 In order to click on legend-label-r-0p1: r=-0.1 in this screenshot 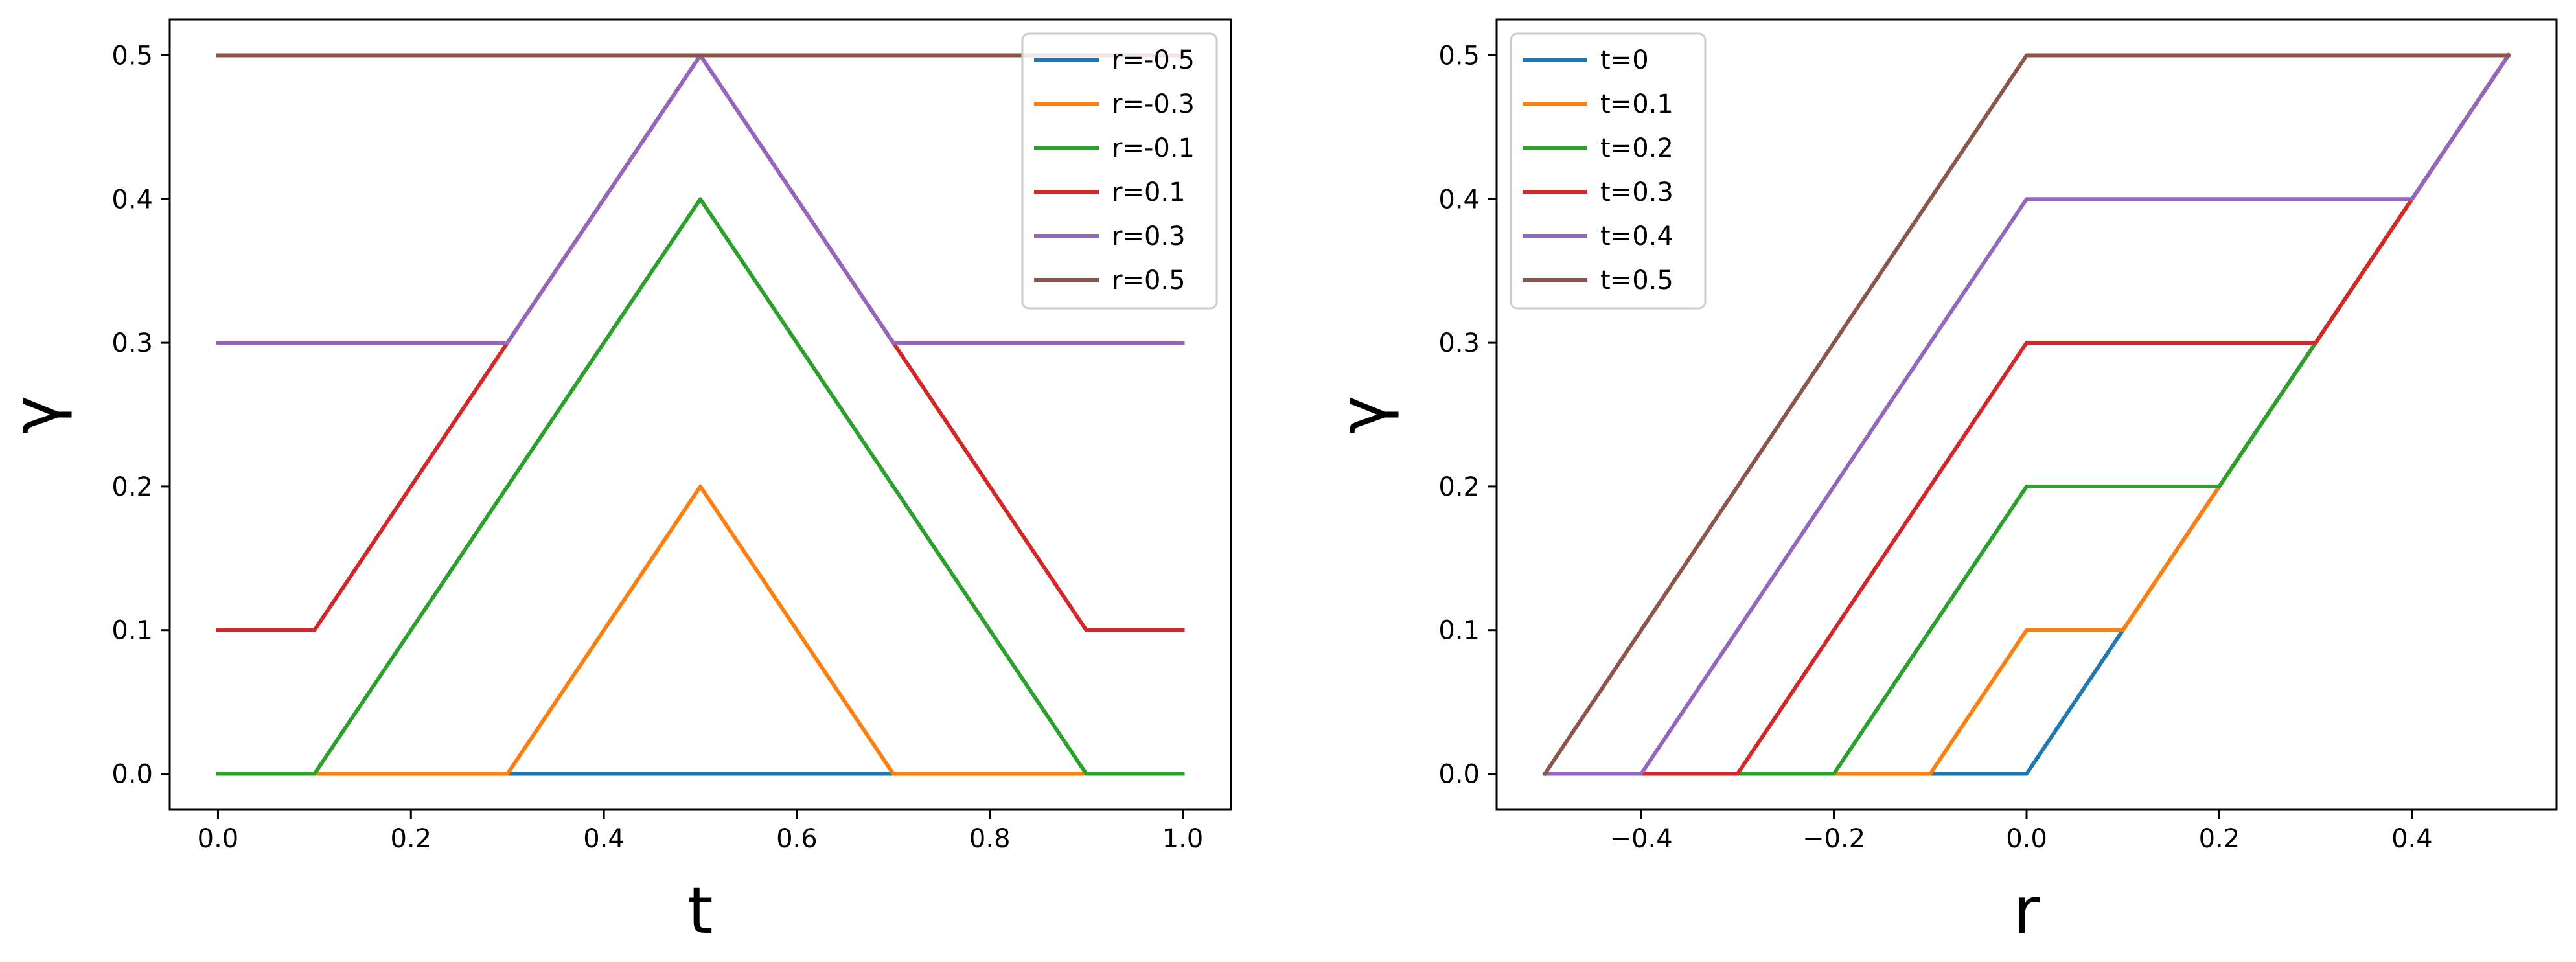, I will do `click(1153, 148)`.